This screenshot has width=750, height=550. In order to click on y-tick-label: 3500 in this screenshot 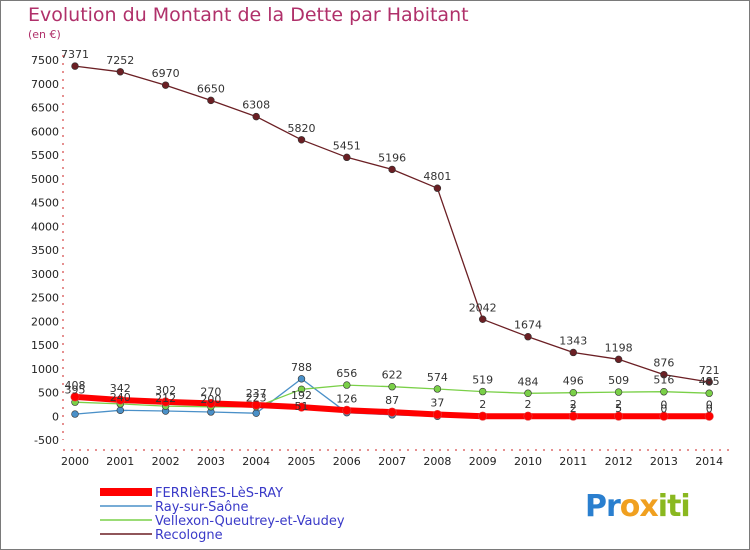, I will do `click(45, 250)`.